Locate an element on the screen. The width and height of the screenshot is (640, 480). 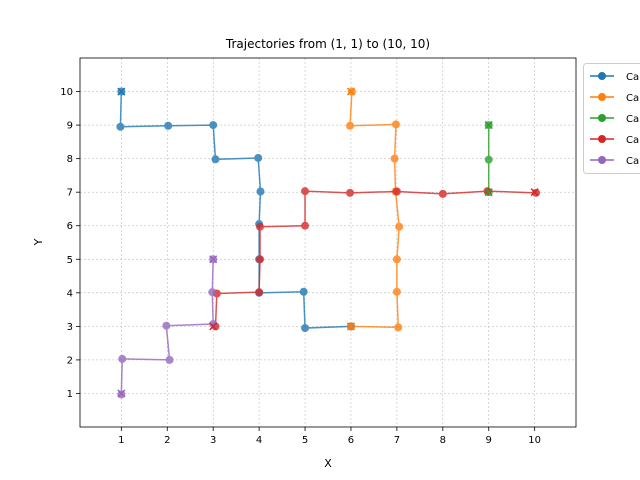
x-tick-label: 4 is located at coordinates (259, 440).